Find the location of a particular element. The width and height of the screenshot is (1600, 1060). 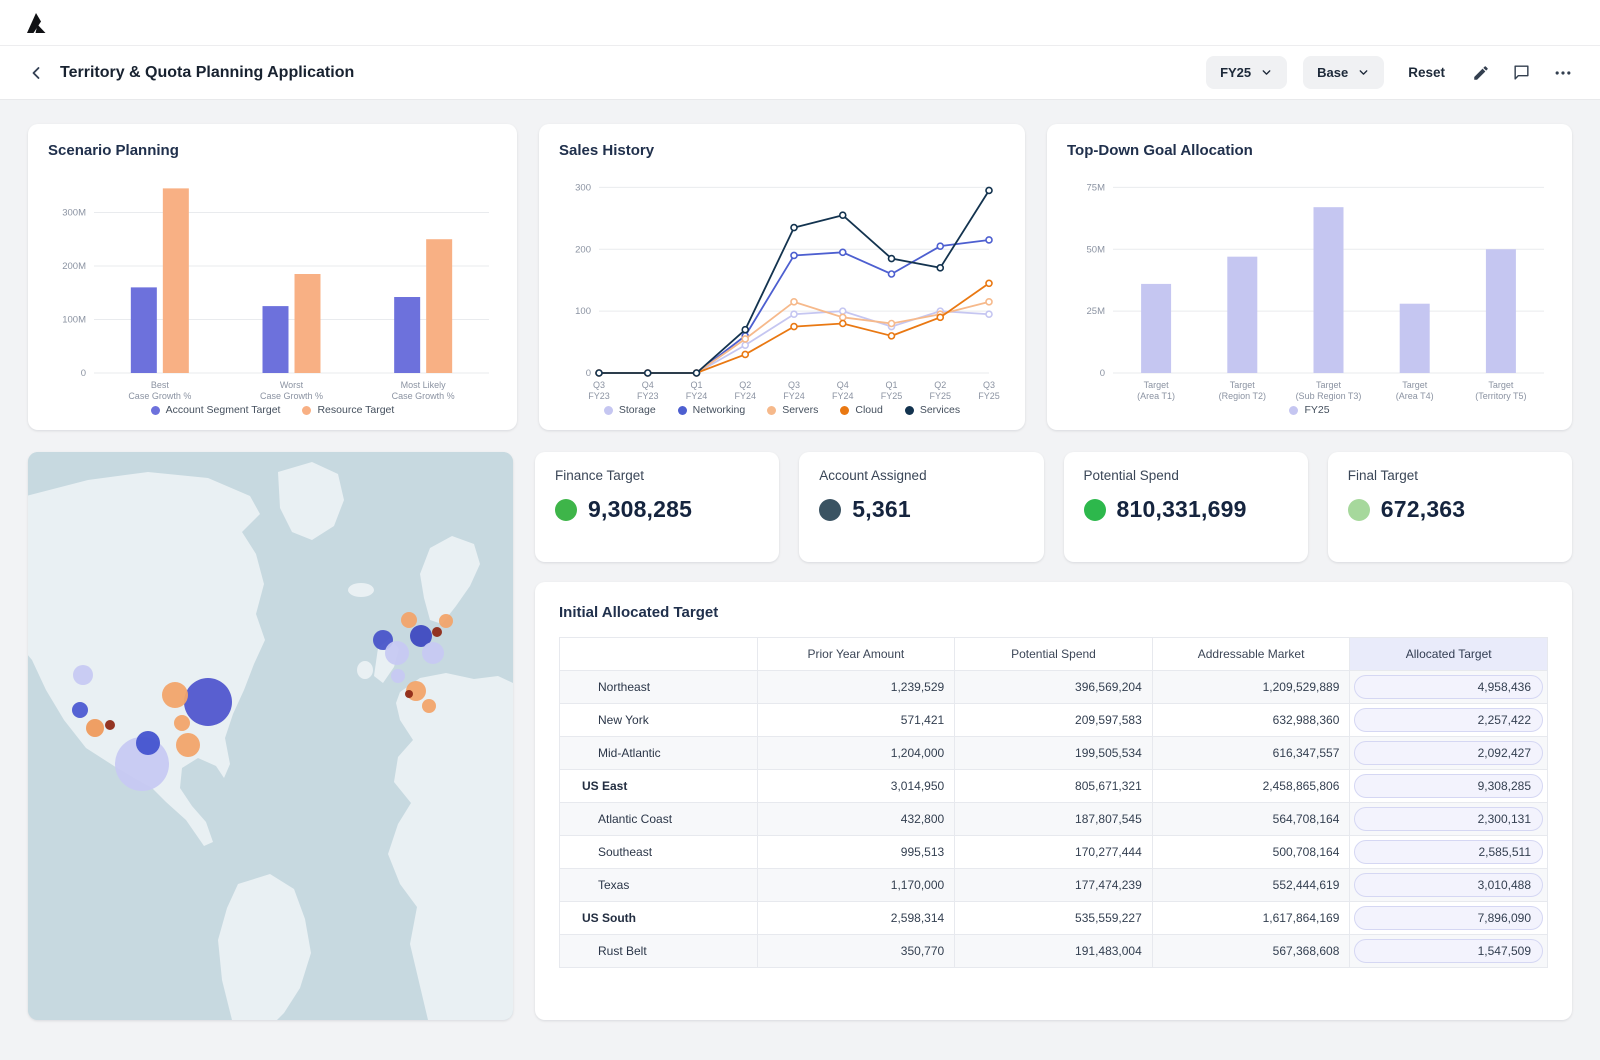

allocated-target-pill: 4,958,436 is located at coordinates (1448, 687).